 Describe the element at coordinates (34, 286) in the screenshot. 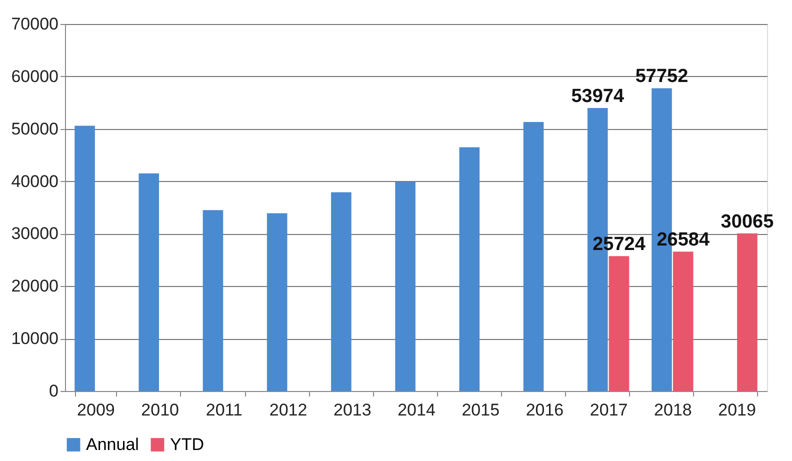

I see `y-tick-label: 20000` at that location.